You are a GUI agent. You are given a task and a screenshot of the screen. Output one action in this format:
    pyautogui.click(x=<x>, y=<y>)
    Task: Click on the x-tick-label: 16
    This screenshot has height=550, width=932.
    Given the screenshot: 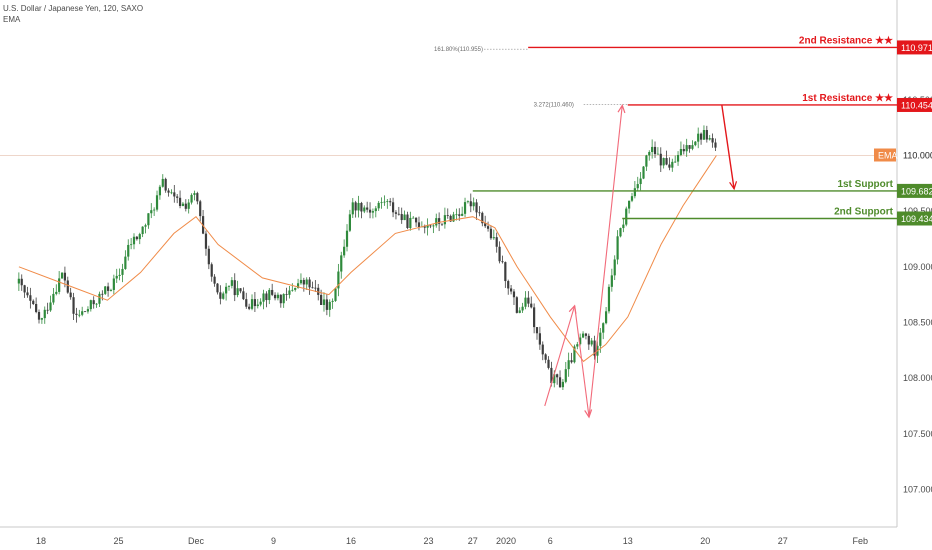 What is the action you would take?
    pyautogui.click(x=351, y=541)
    